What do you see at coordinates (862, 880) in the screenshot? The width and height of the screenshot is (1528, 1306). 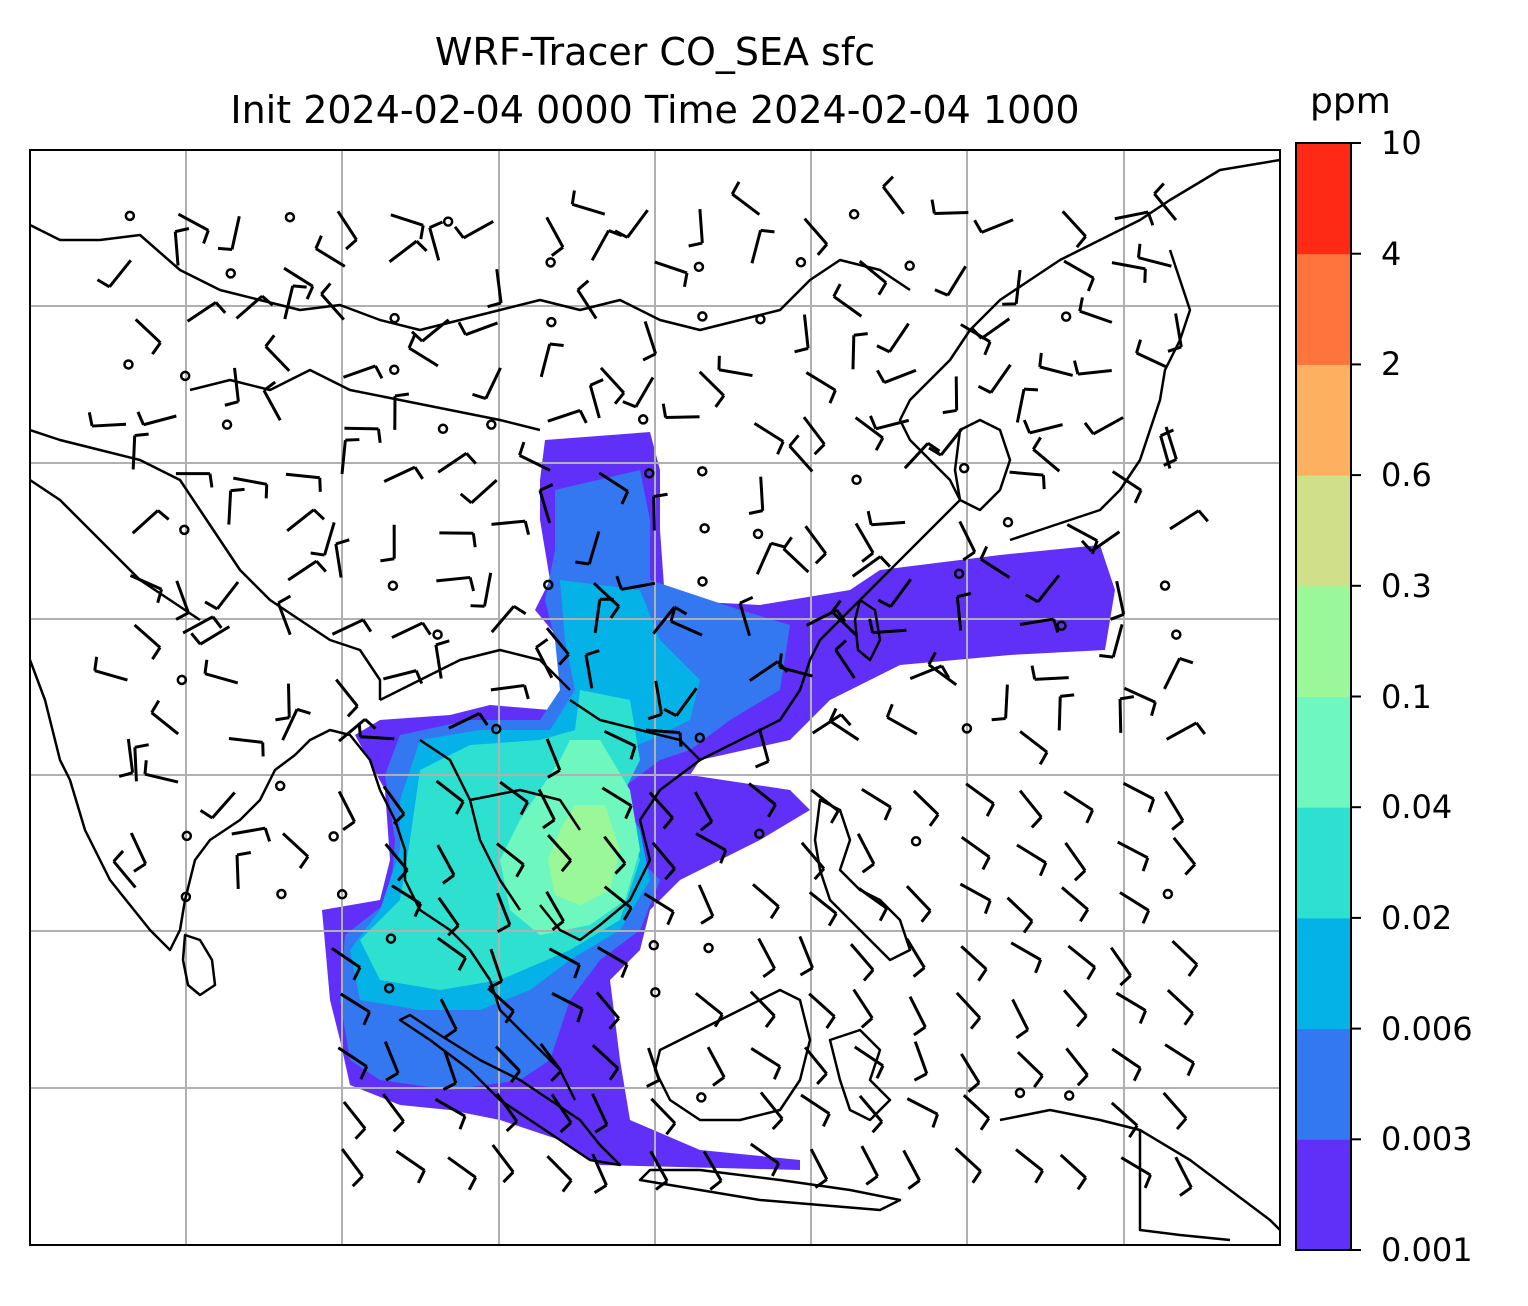 I see `coastline-philippines` at bounding box center [862, 880].